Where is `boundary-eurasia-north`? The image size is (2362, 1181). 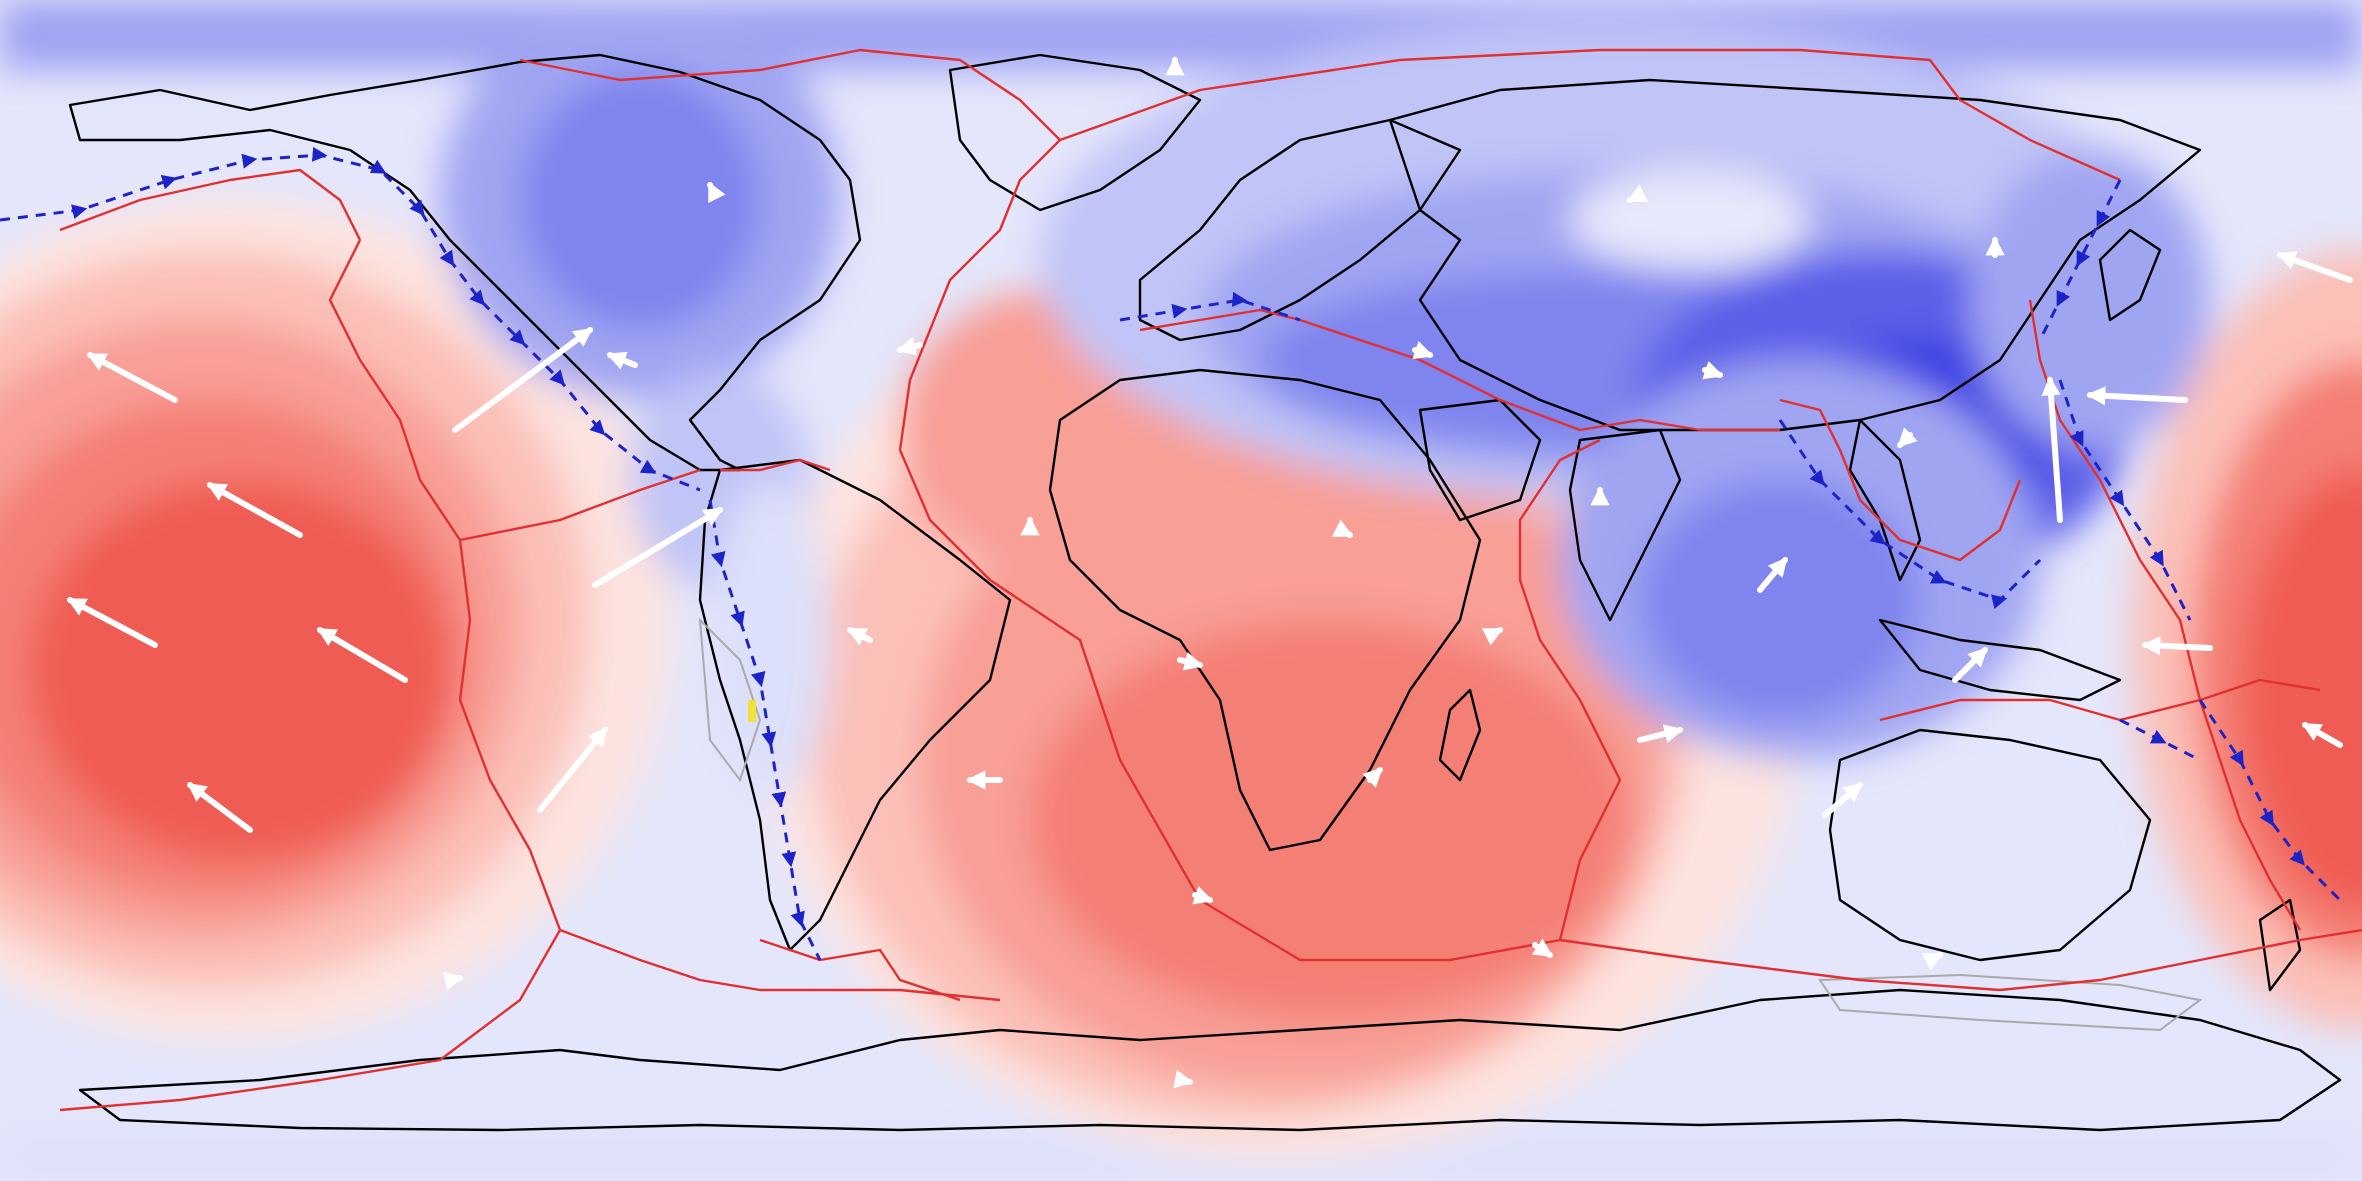 boundary-eurasia-north is located at coordinates (1590, 115).